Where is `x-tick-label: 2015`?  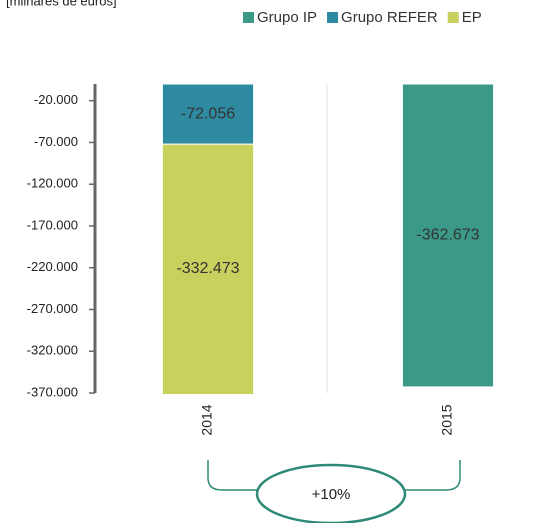 x-tick-label: 2015 is located at coordinates (447, 419).